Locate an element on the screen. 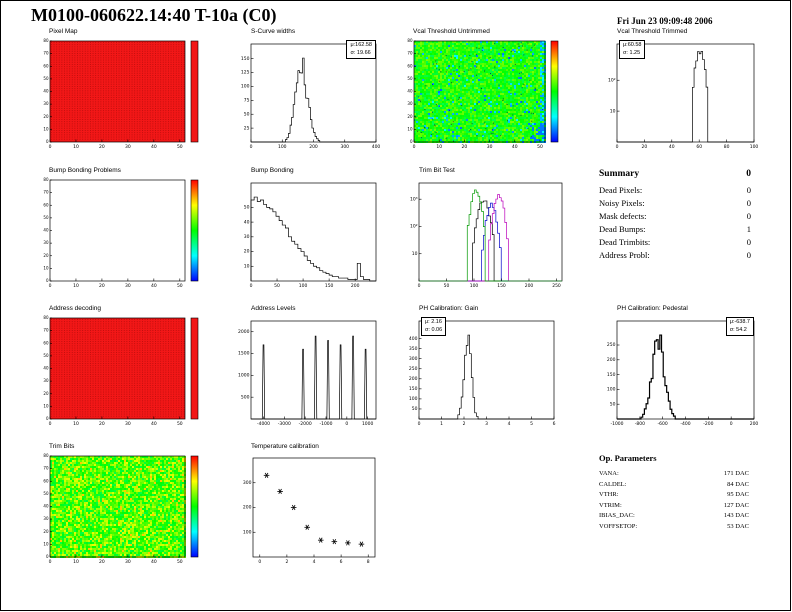  op-parameter-row: CALDEL: 84 DAC is located at coordinates (674, 485).